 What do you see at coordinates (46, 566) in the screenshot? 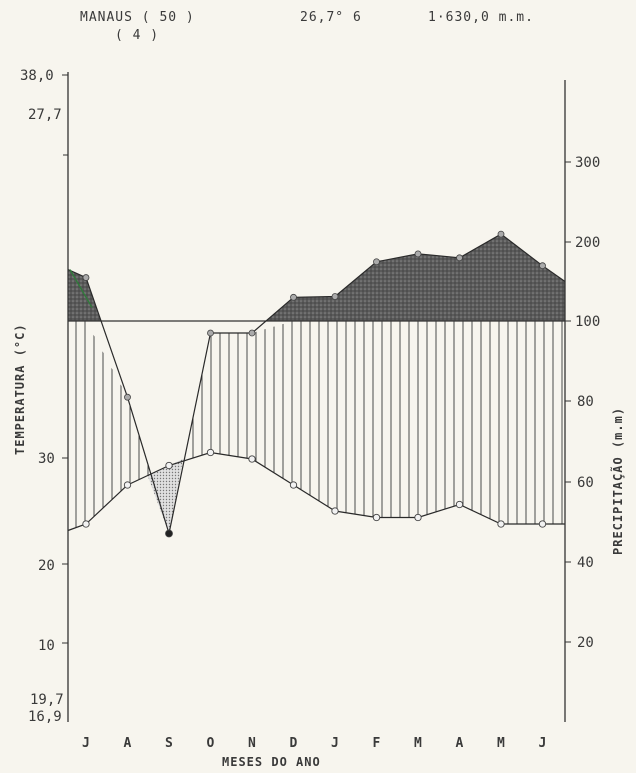
I see `left-tick-label: 20` at bounding box center [46, 566].